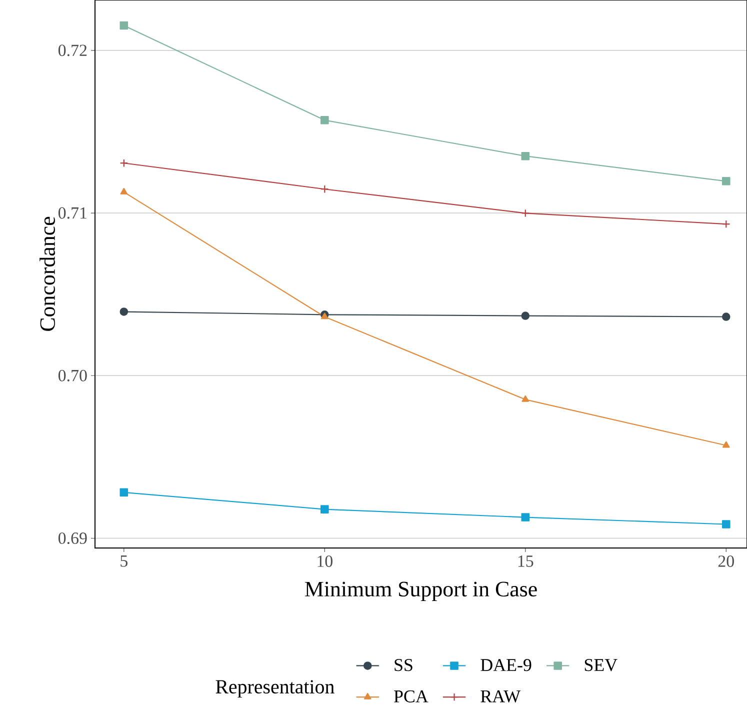 Image resolution: width=747 pixels, height=726 pixels. I want to click on x-tick-label: 5, so click(124, 561).